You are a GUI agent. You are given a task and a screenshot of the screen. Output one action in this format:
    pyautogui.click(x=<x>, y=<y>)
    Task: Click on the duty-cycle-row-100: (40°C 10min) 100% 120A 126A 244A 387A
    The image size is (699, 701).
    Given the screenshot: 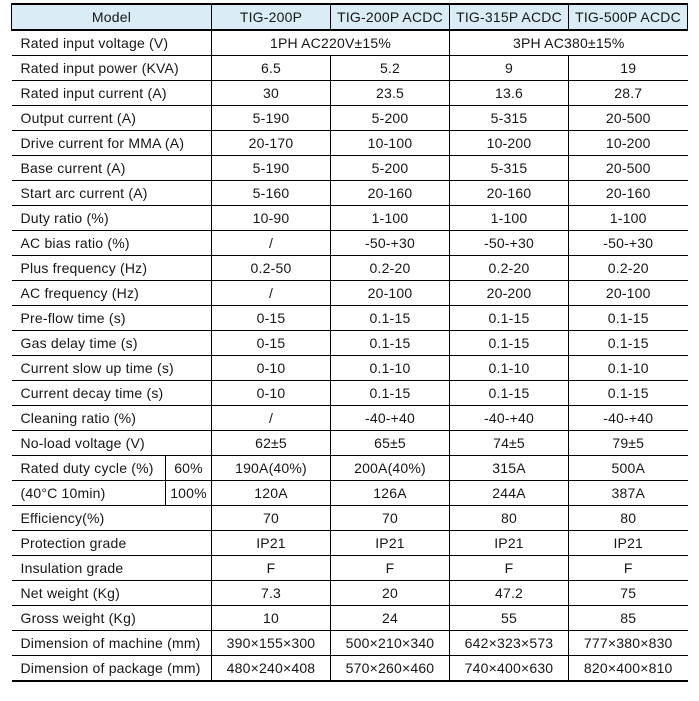 What is the action you would take?
    pyautogui.click(x=349, y=493)
    